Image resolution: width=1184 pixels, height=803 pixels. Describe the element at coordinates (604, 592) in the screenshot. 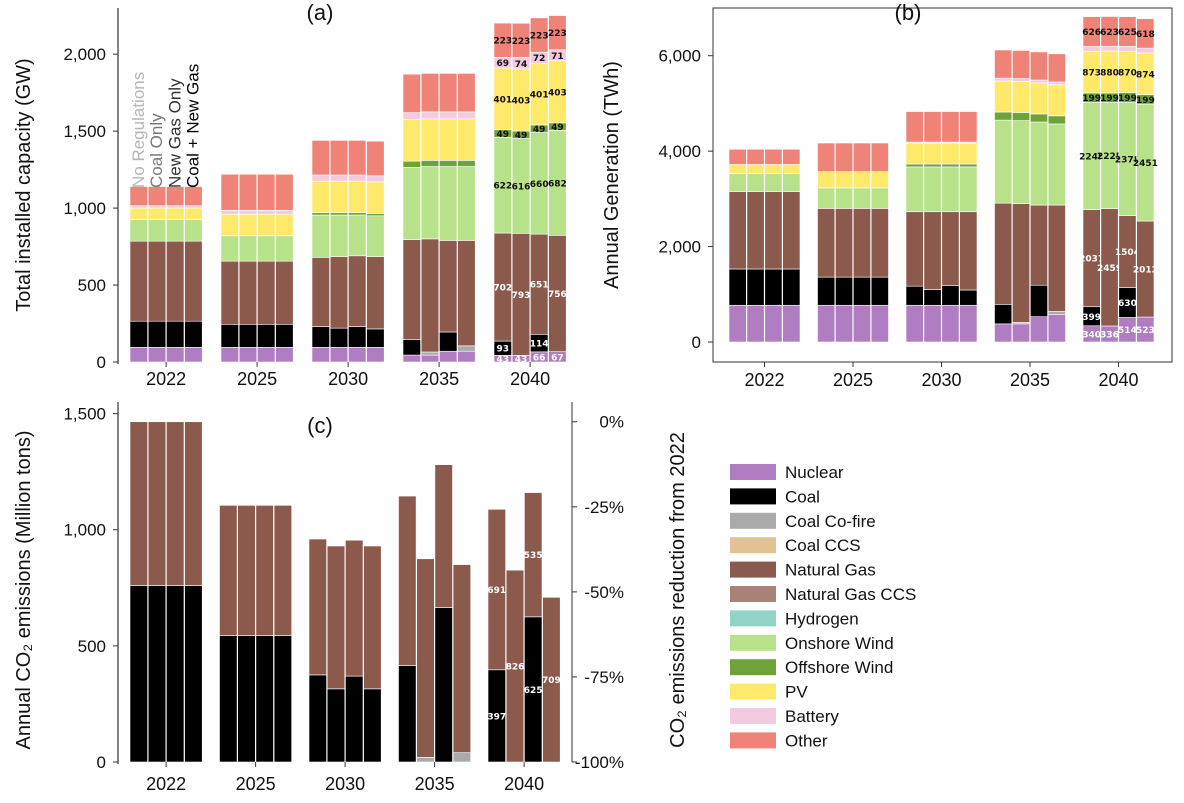

I see `y2-tick-label: -50%` at that location.